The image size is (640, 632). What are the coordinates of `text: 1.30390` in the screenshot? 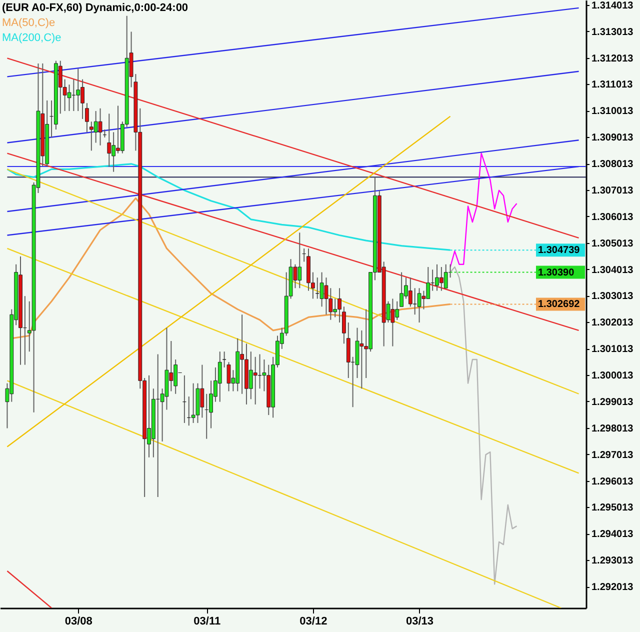 It's located at (556, 272).